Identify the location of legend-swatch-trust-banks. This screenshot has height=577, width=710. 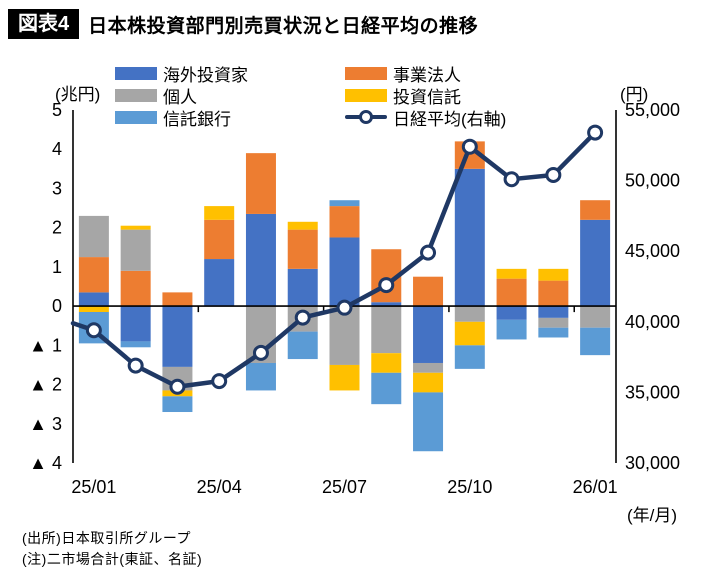
(136, 117).